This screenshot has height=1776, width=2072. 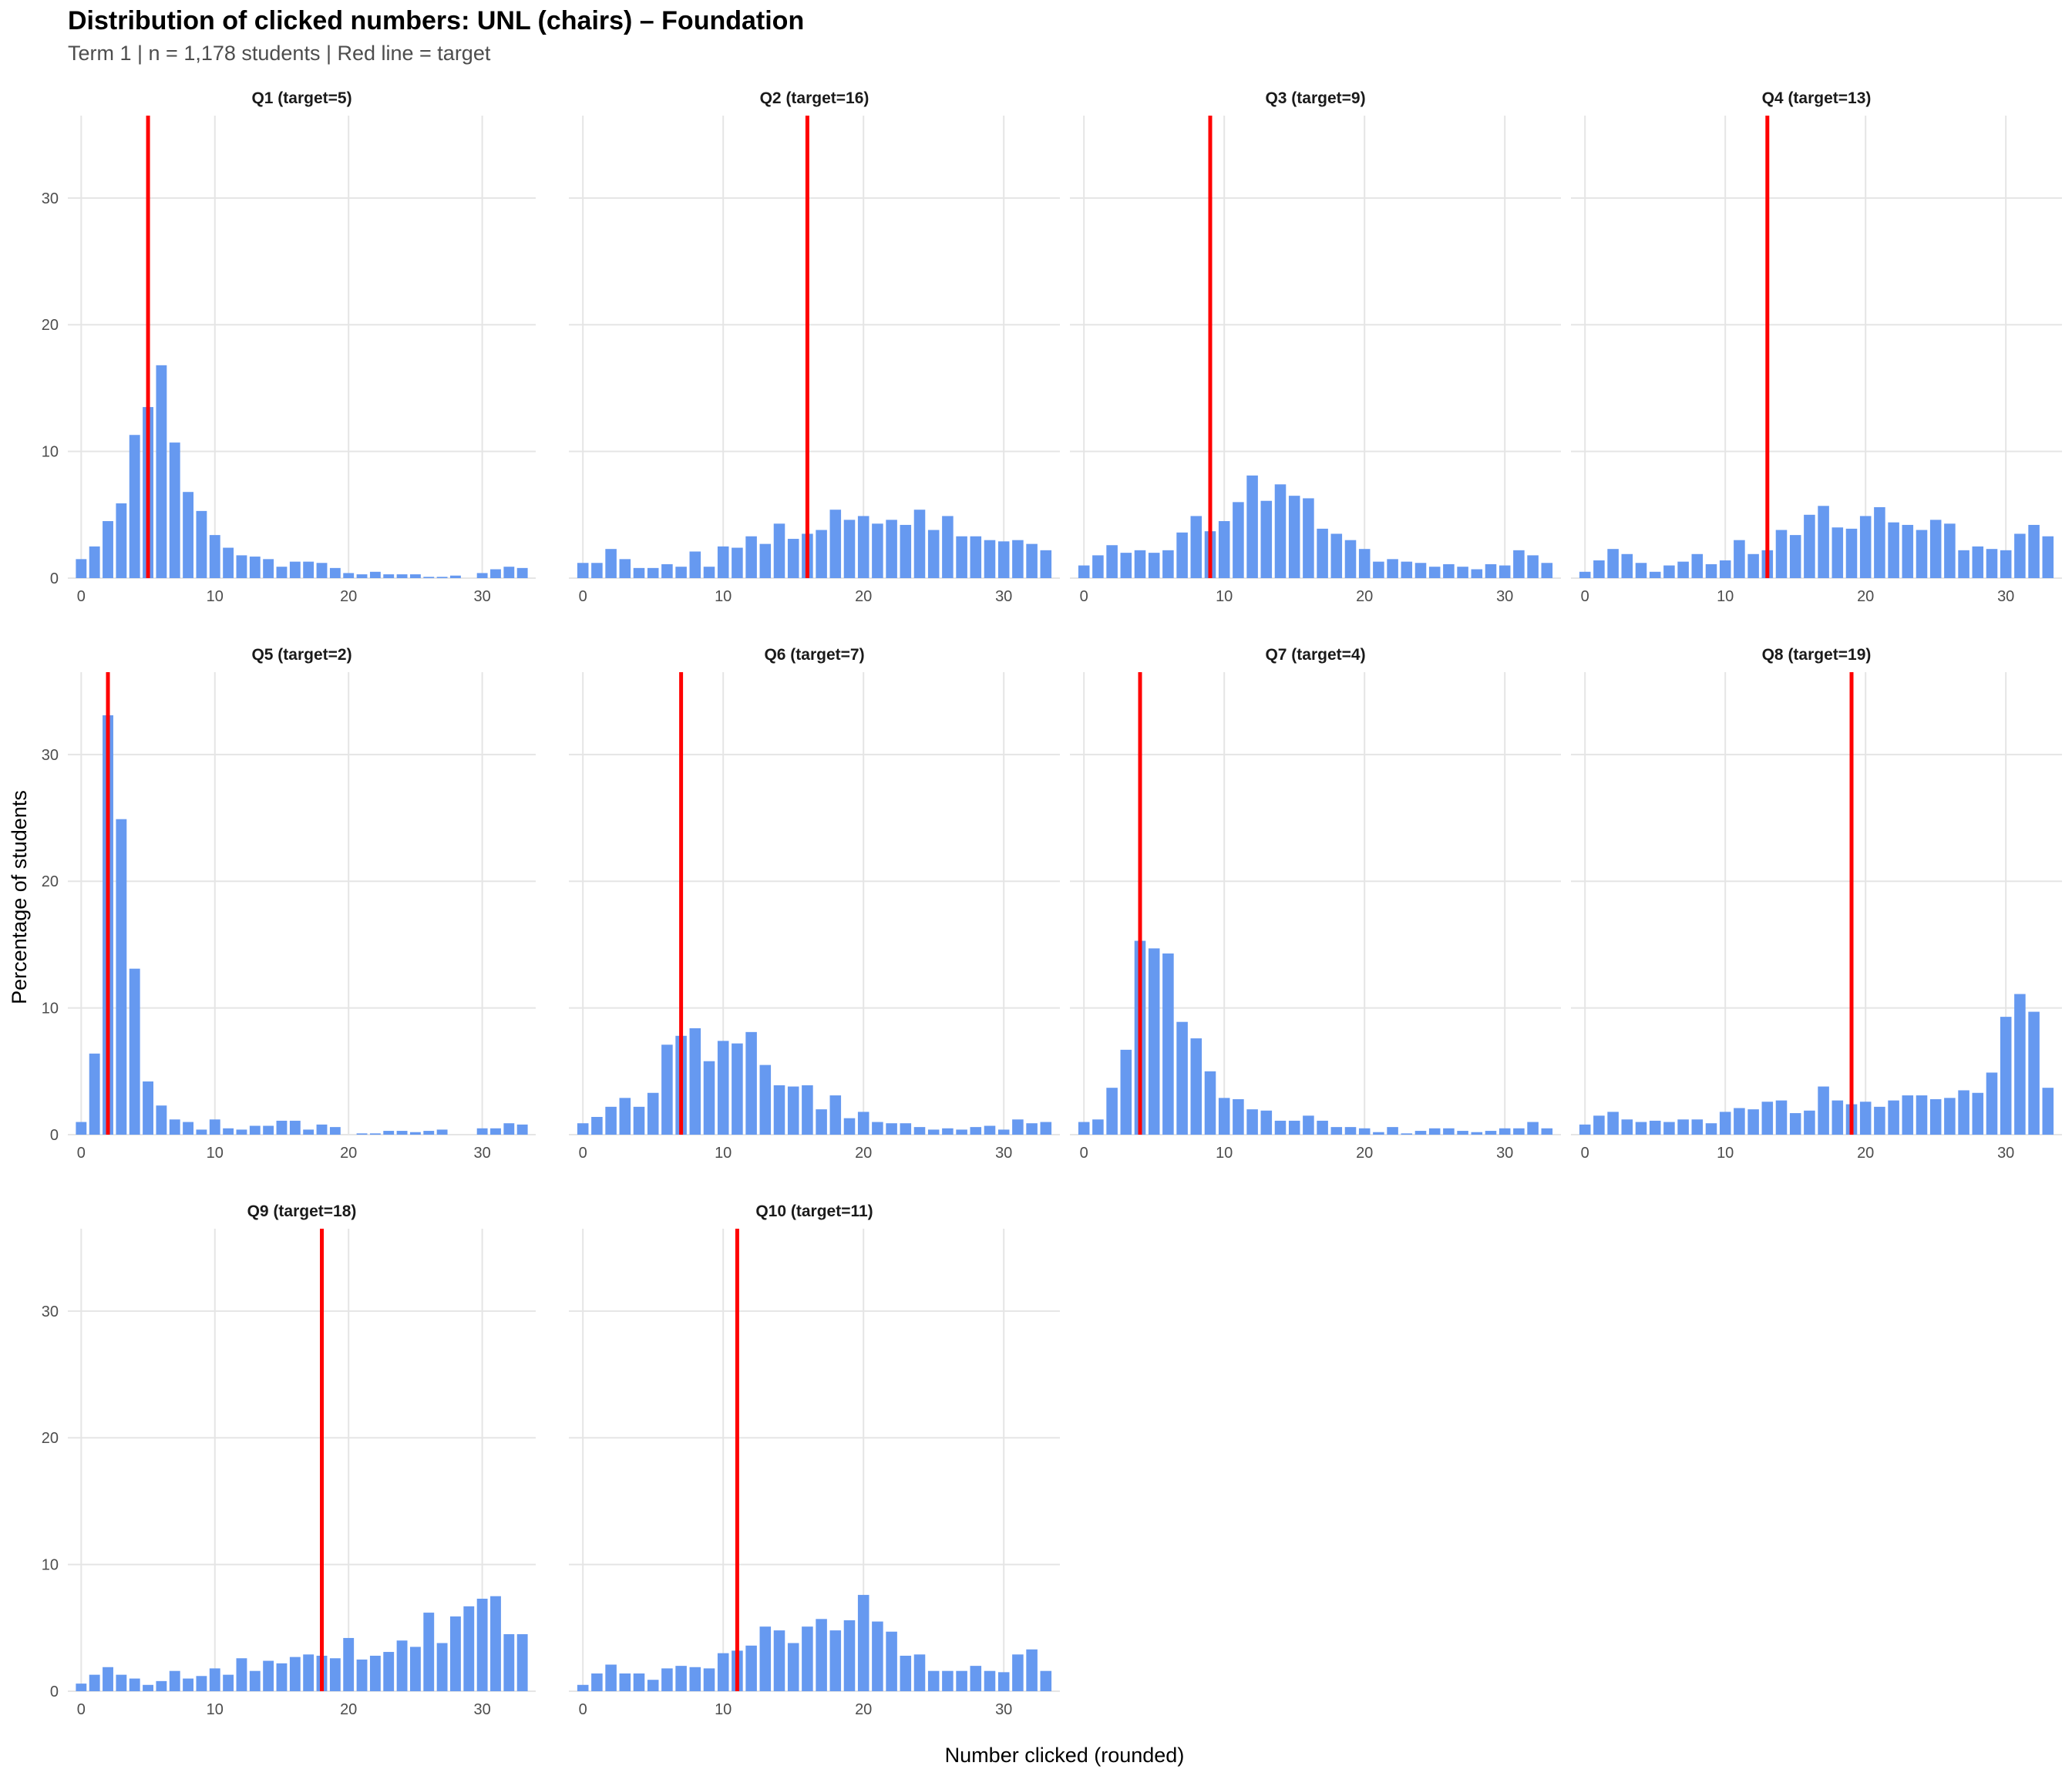 I want to click on y-tick-label: 0, so click(x=55, y=1692).